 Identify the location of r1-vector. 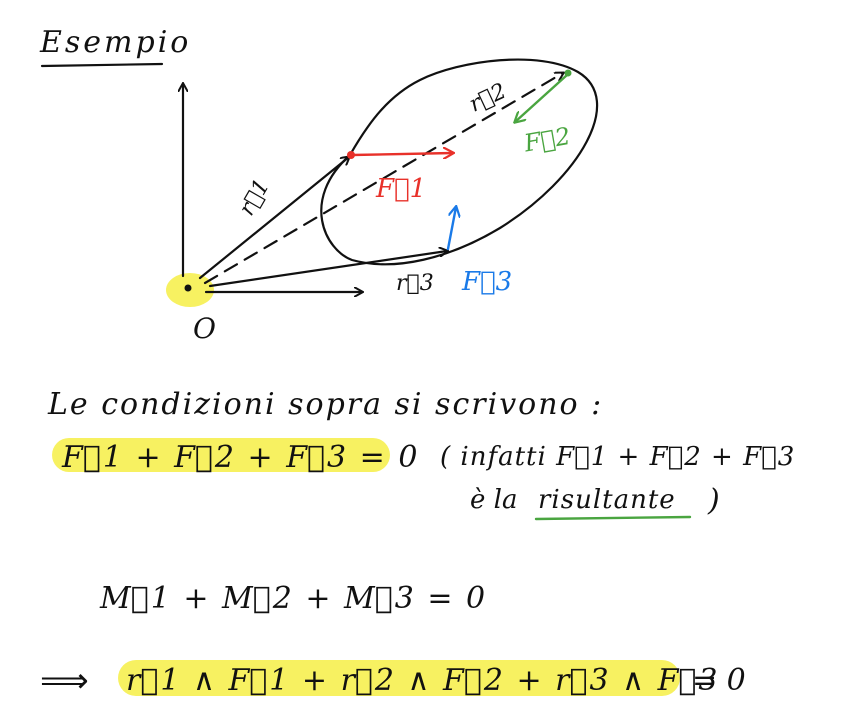
(273, 218).